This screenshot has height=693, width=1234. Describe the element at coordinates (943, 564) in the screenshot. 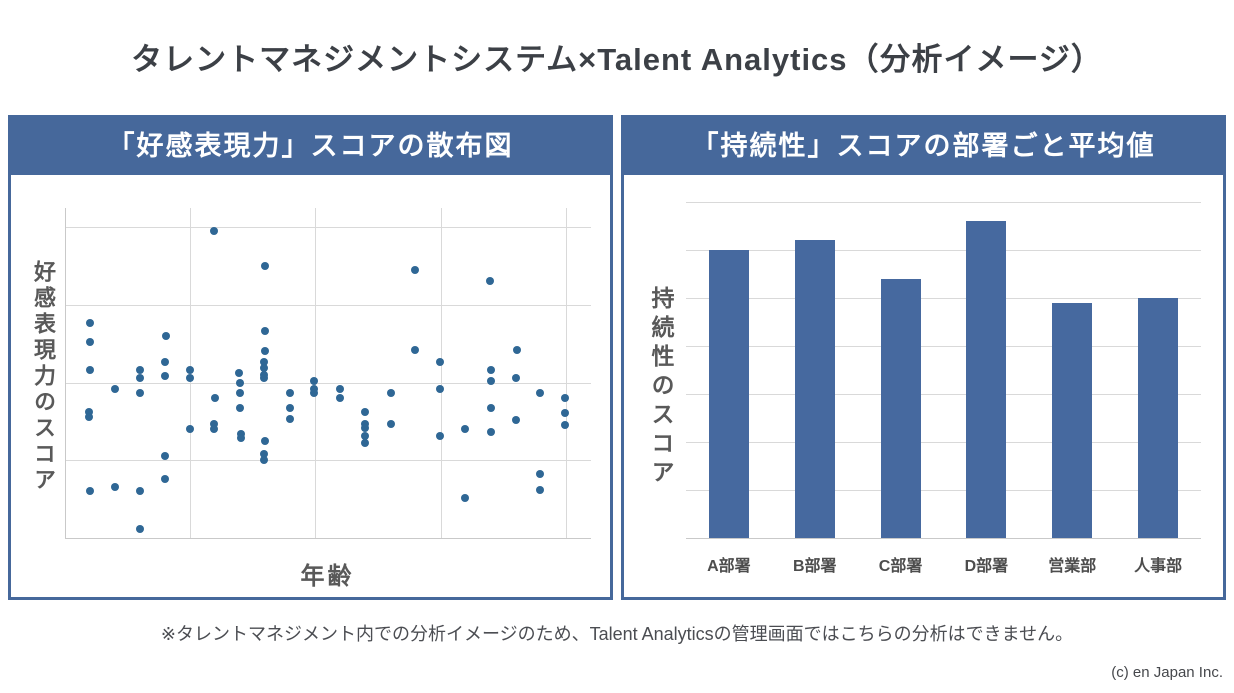

I see `bar-category-labels: A部署 B部署 C部署 D部署 営業部 人事部` at that location.